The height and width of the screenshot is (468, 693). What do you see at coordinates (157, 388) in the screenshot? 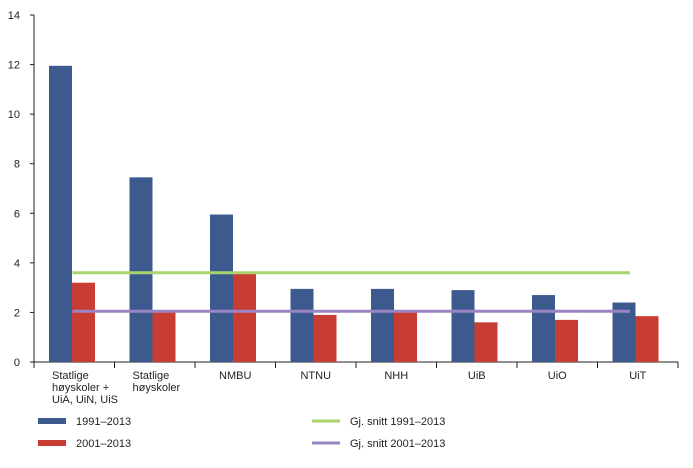
I see `x-category-label: høyskoler` at bounding box center [157, 388].